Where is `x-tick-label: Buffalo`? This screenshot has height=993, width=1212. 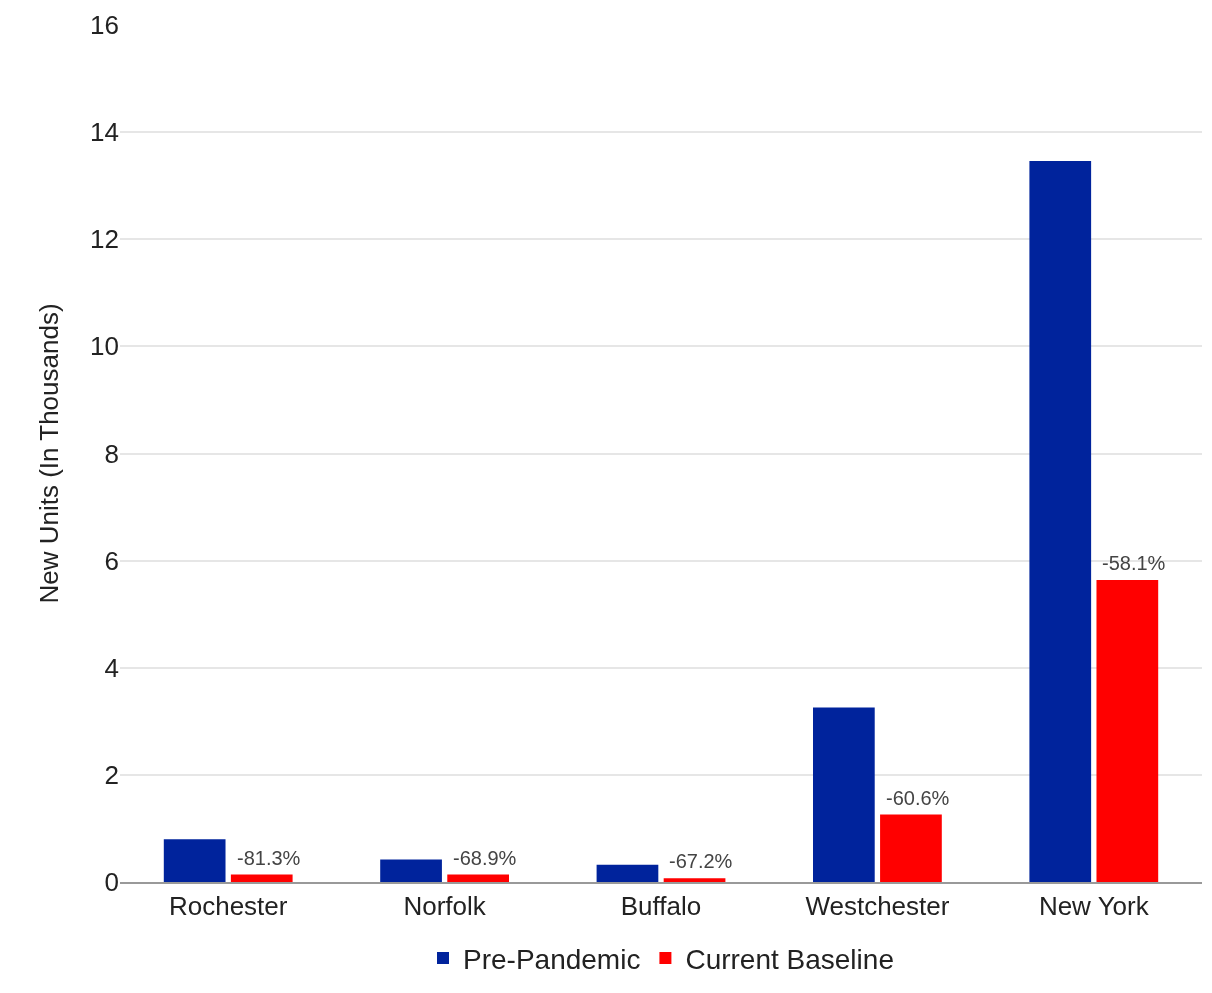
x-tick-label: Buffalo is located at coordinates (661, 906).